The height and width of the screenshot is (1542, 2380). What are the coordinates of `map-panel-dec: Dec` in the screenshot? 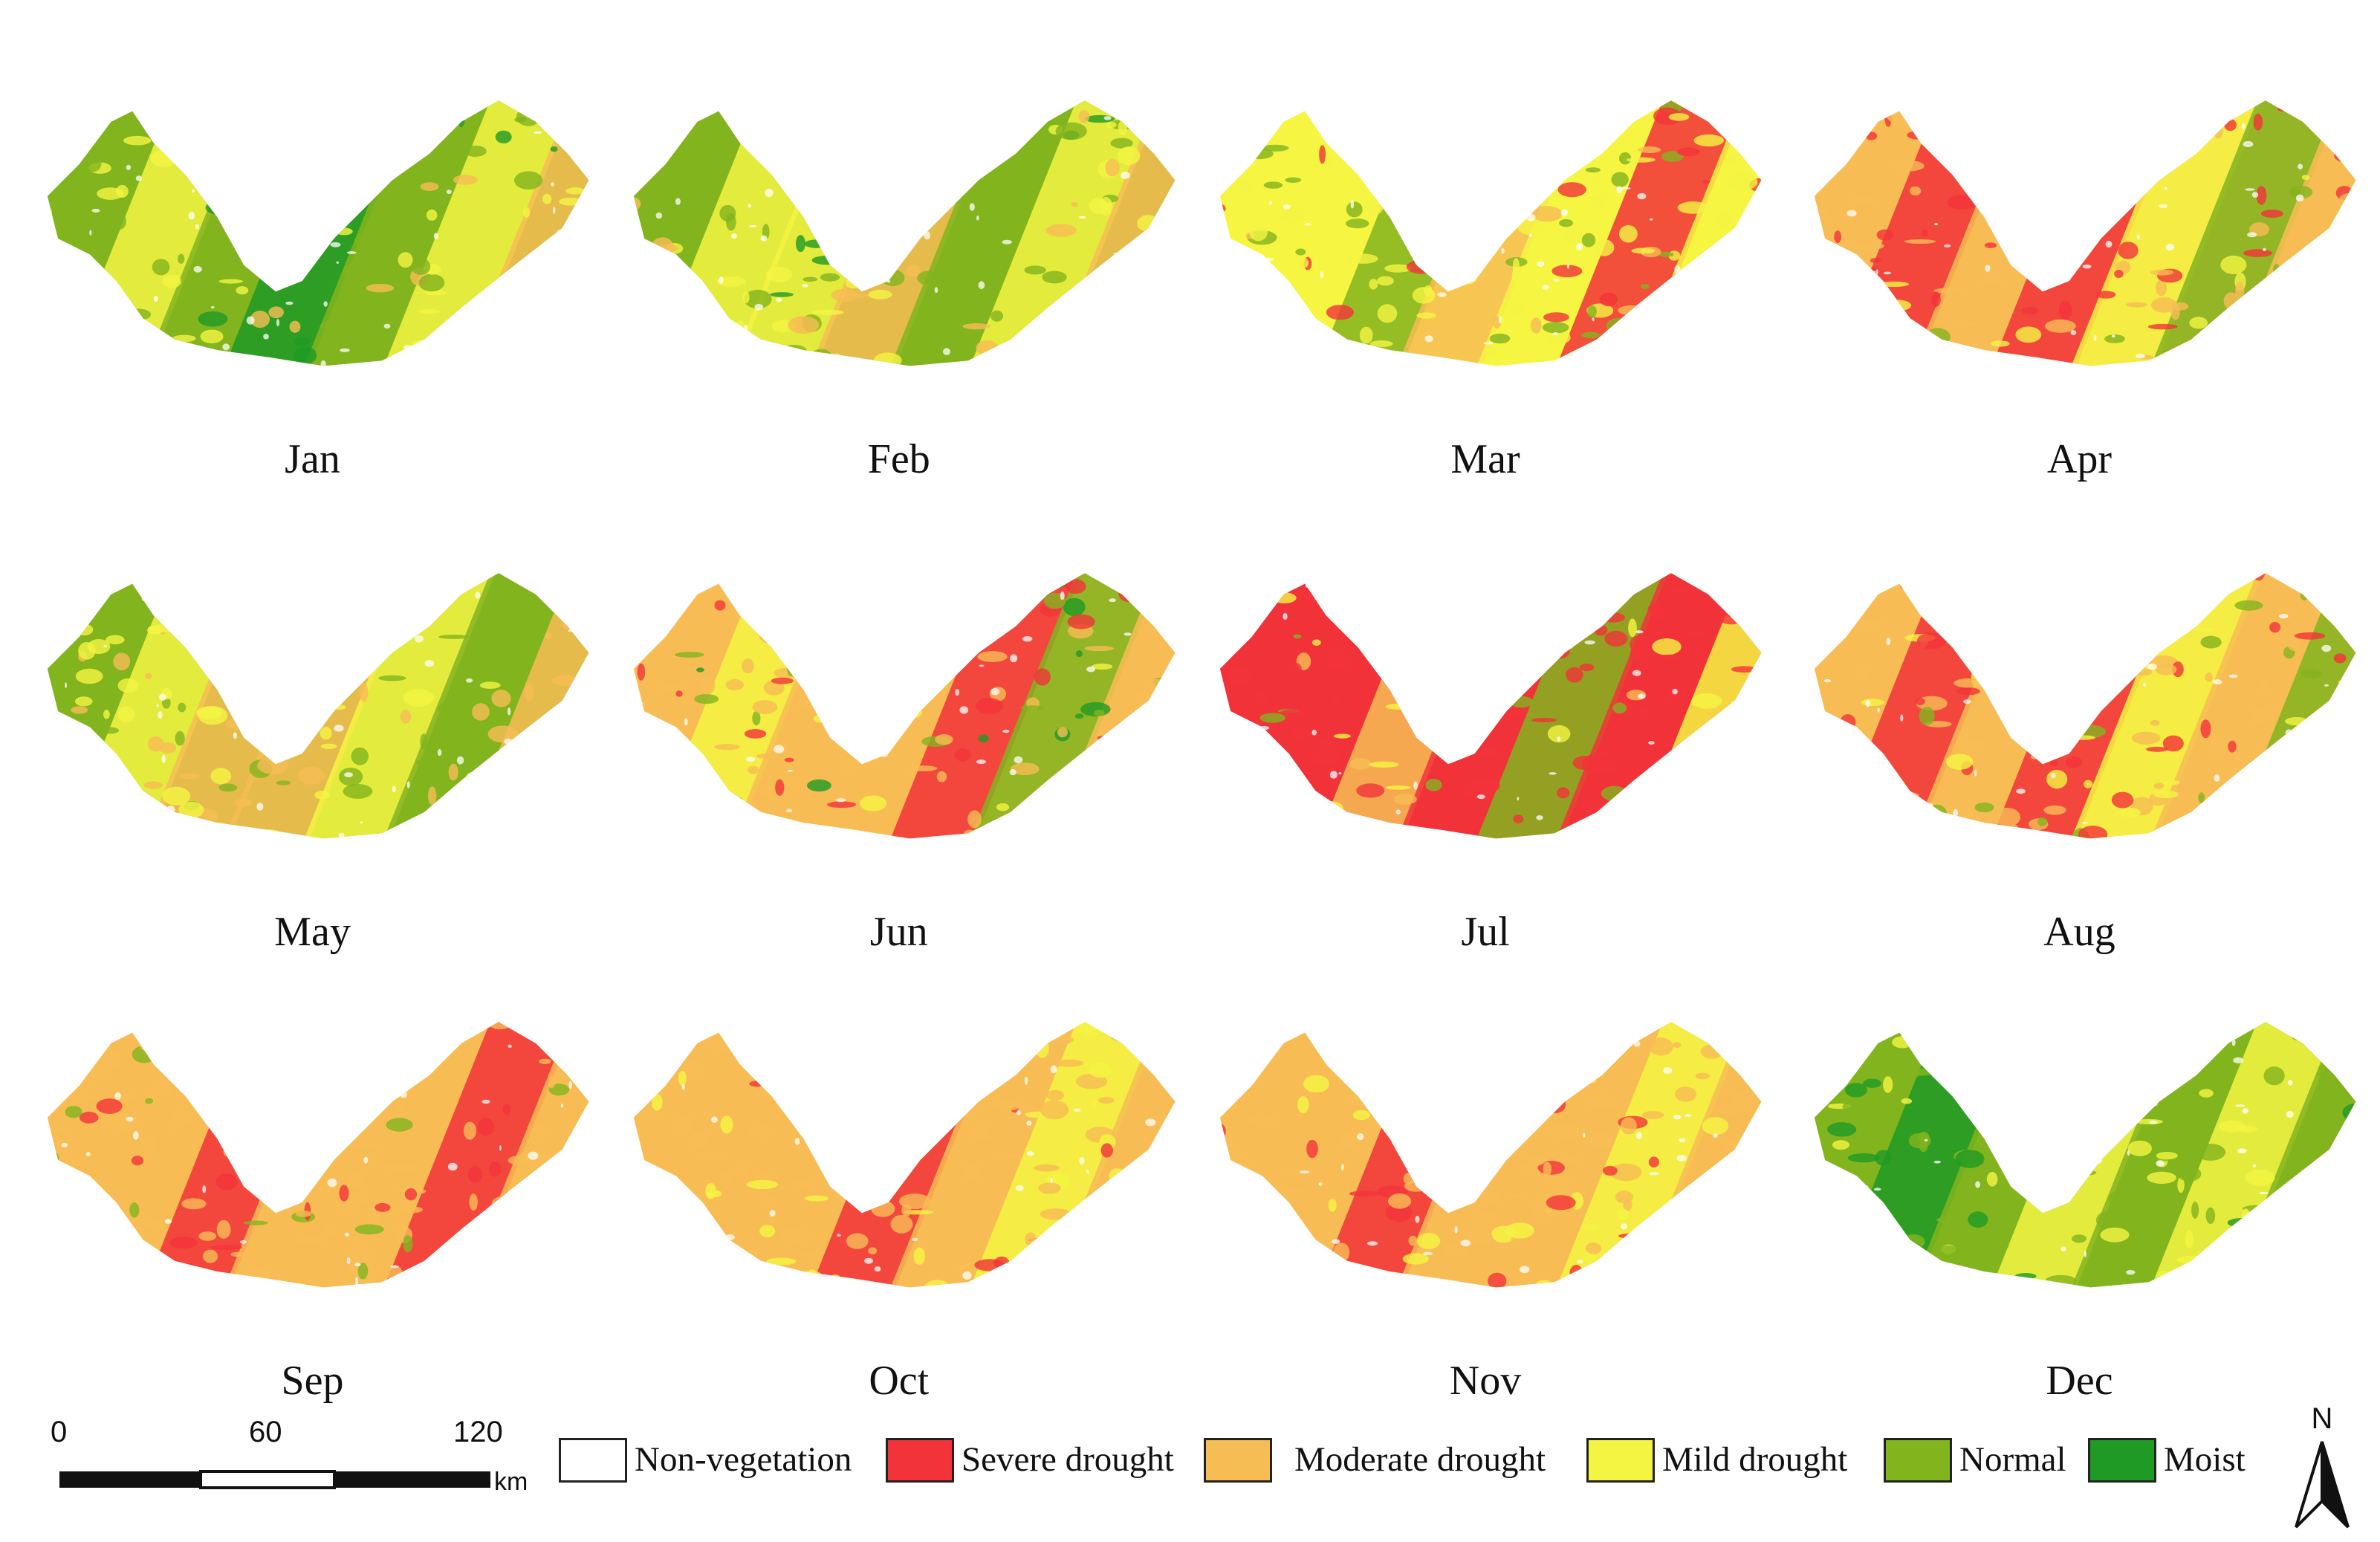 It's located at (2080, 1183).